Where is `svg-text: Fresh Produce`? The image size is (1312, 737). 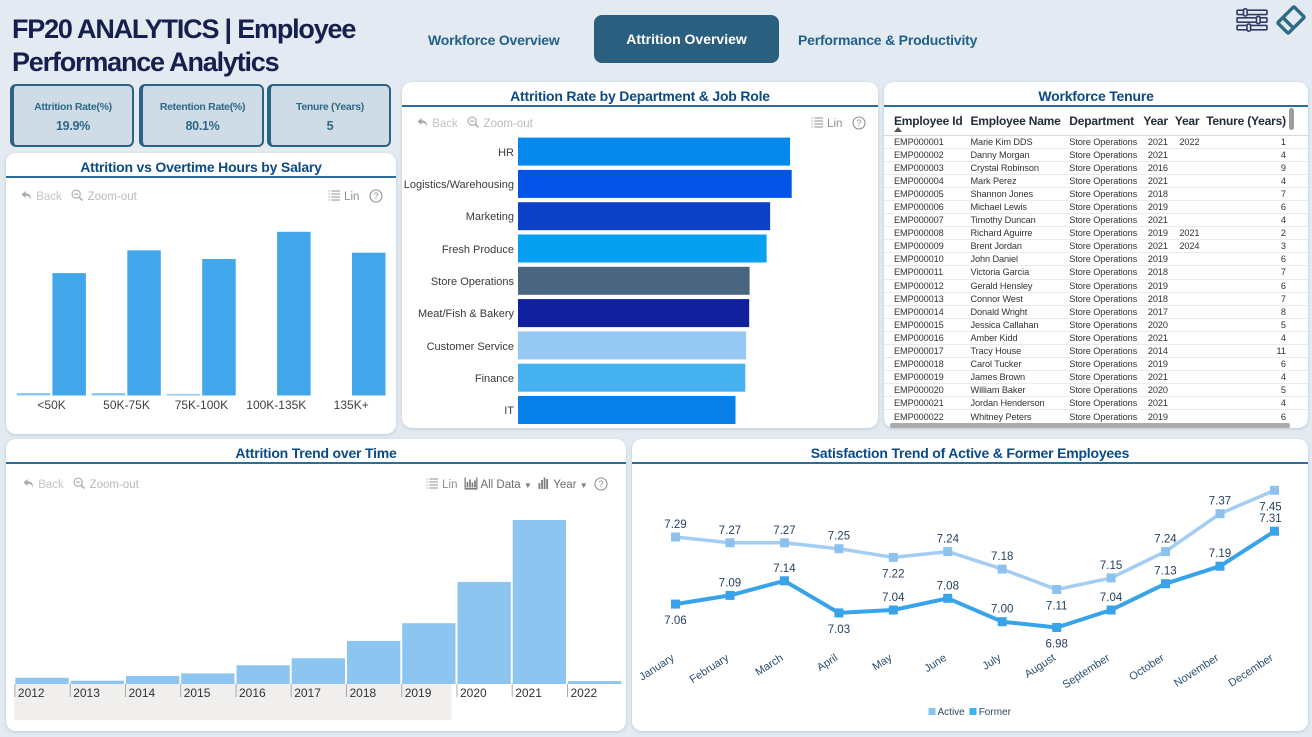
svg-text: Fresh Produce is located at coordinates (478, 250).